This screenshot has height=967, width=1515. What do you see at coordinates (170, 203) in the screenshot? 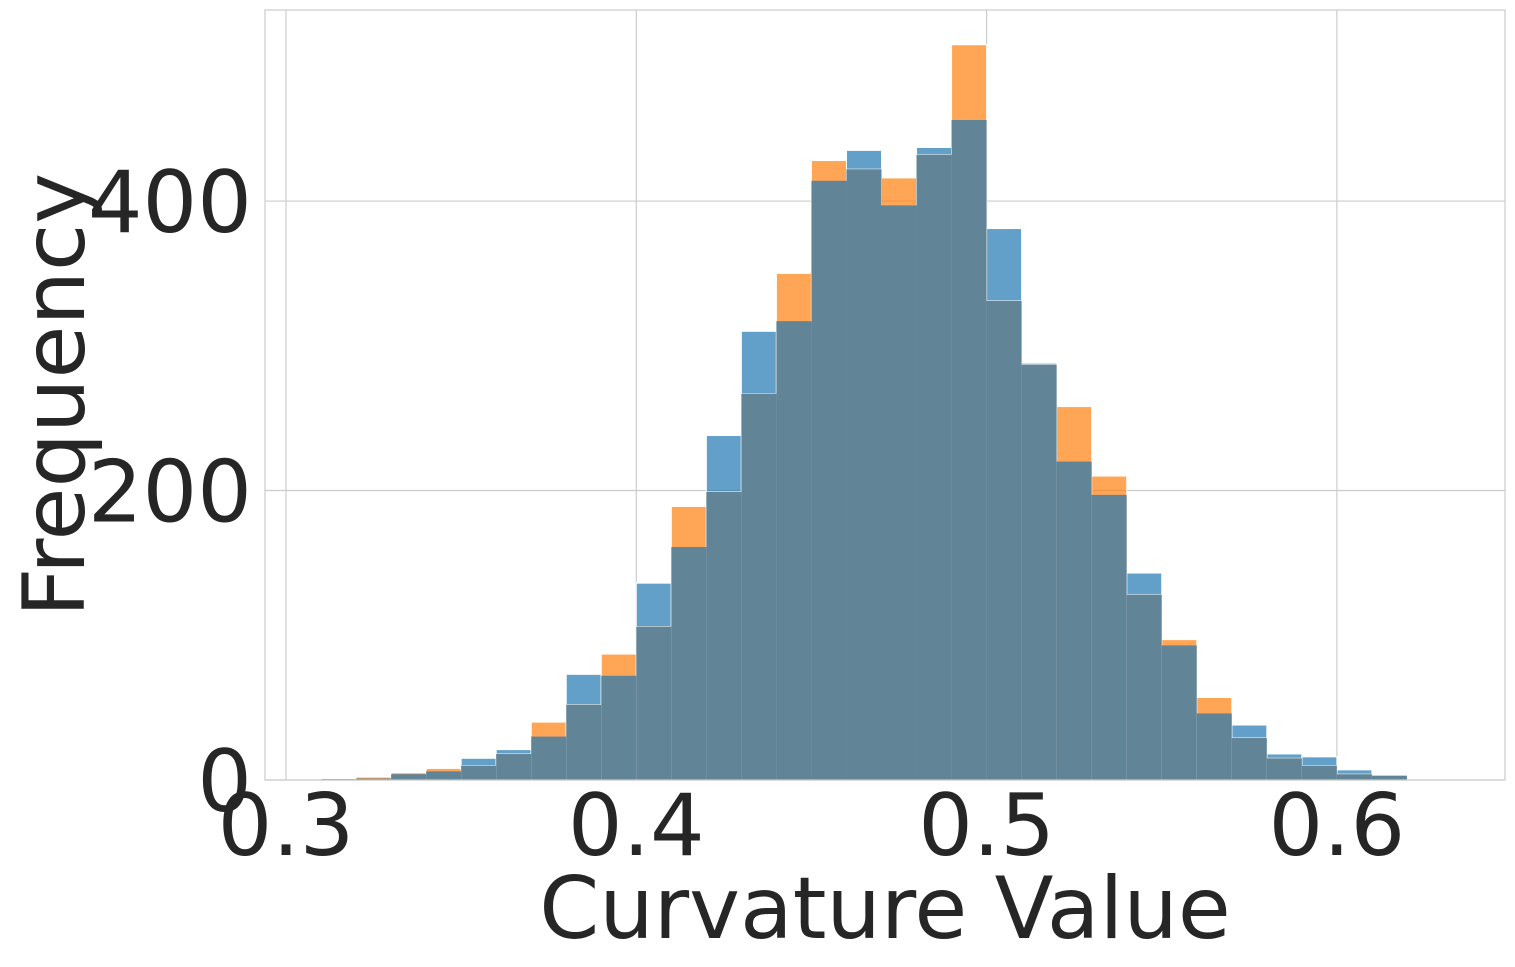
I see `y-tick-label-2: 400` at bounding box center [170, 203].